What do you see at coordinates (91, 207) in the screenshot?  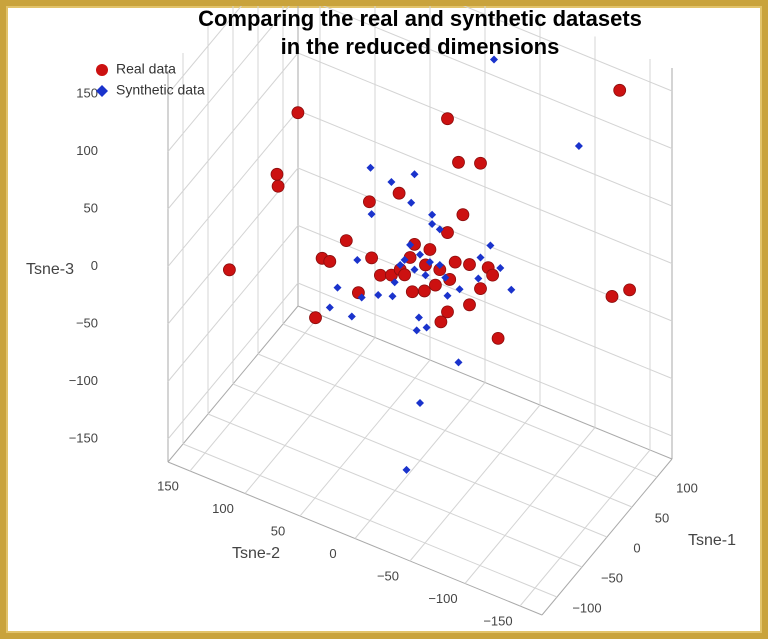 I see `z-tick-label: 50` at bounding box center [91, 207].